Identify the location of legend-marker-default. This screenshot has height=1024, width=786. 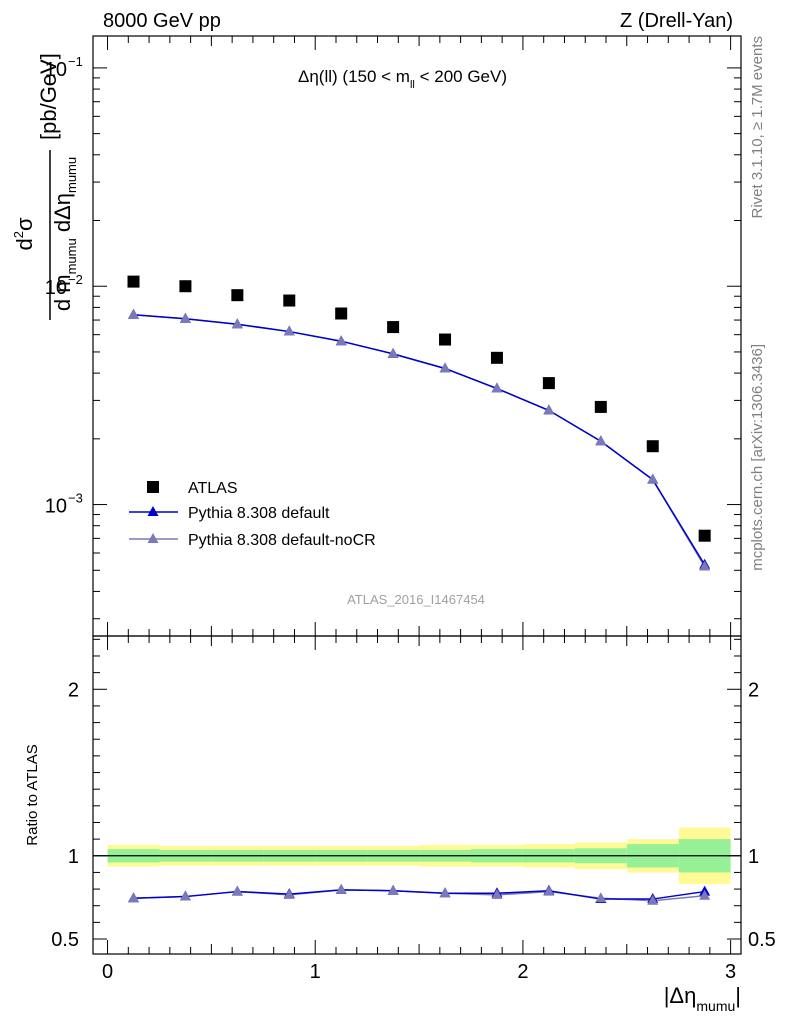
(153, 511).